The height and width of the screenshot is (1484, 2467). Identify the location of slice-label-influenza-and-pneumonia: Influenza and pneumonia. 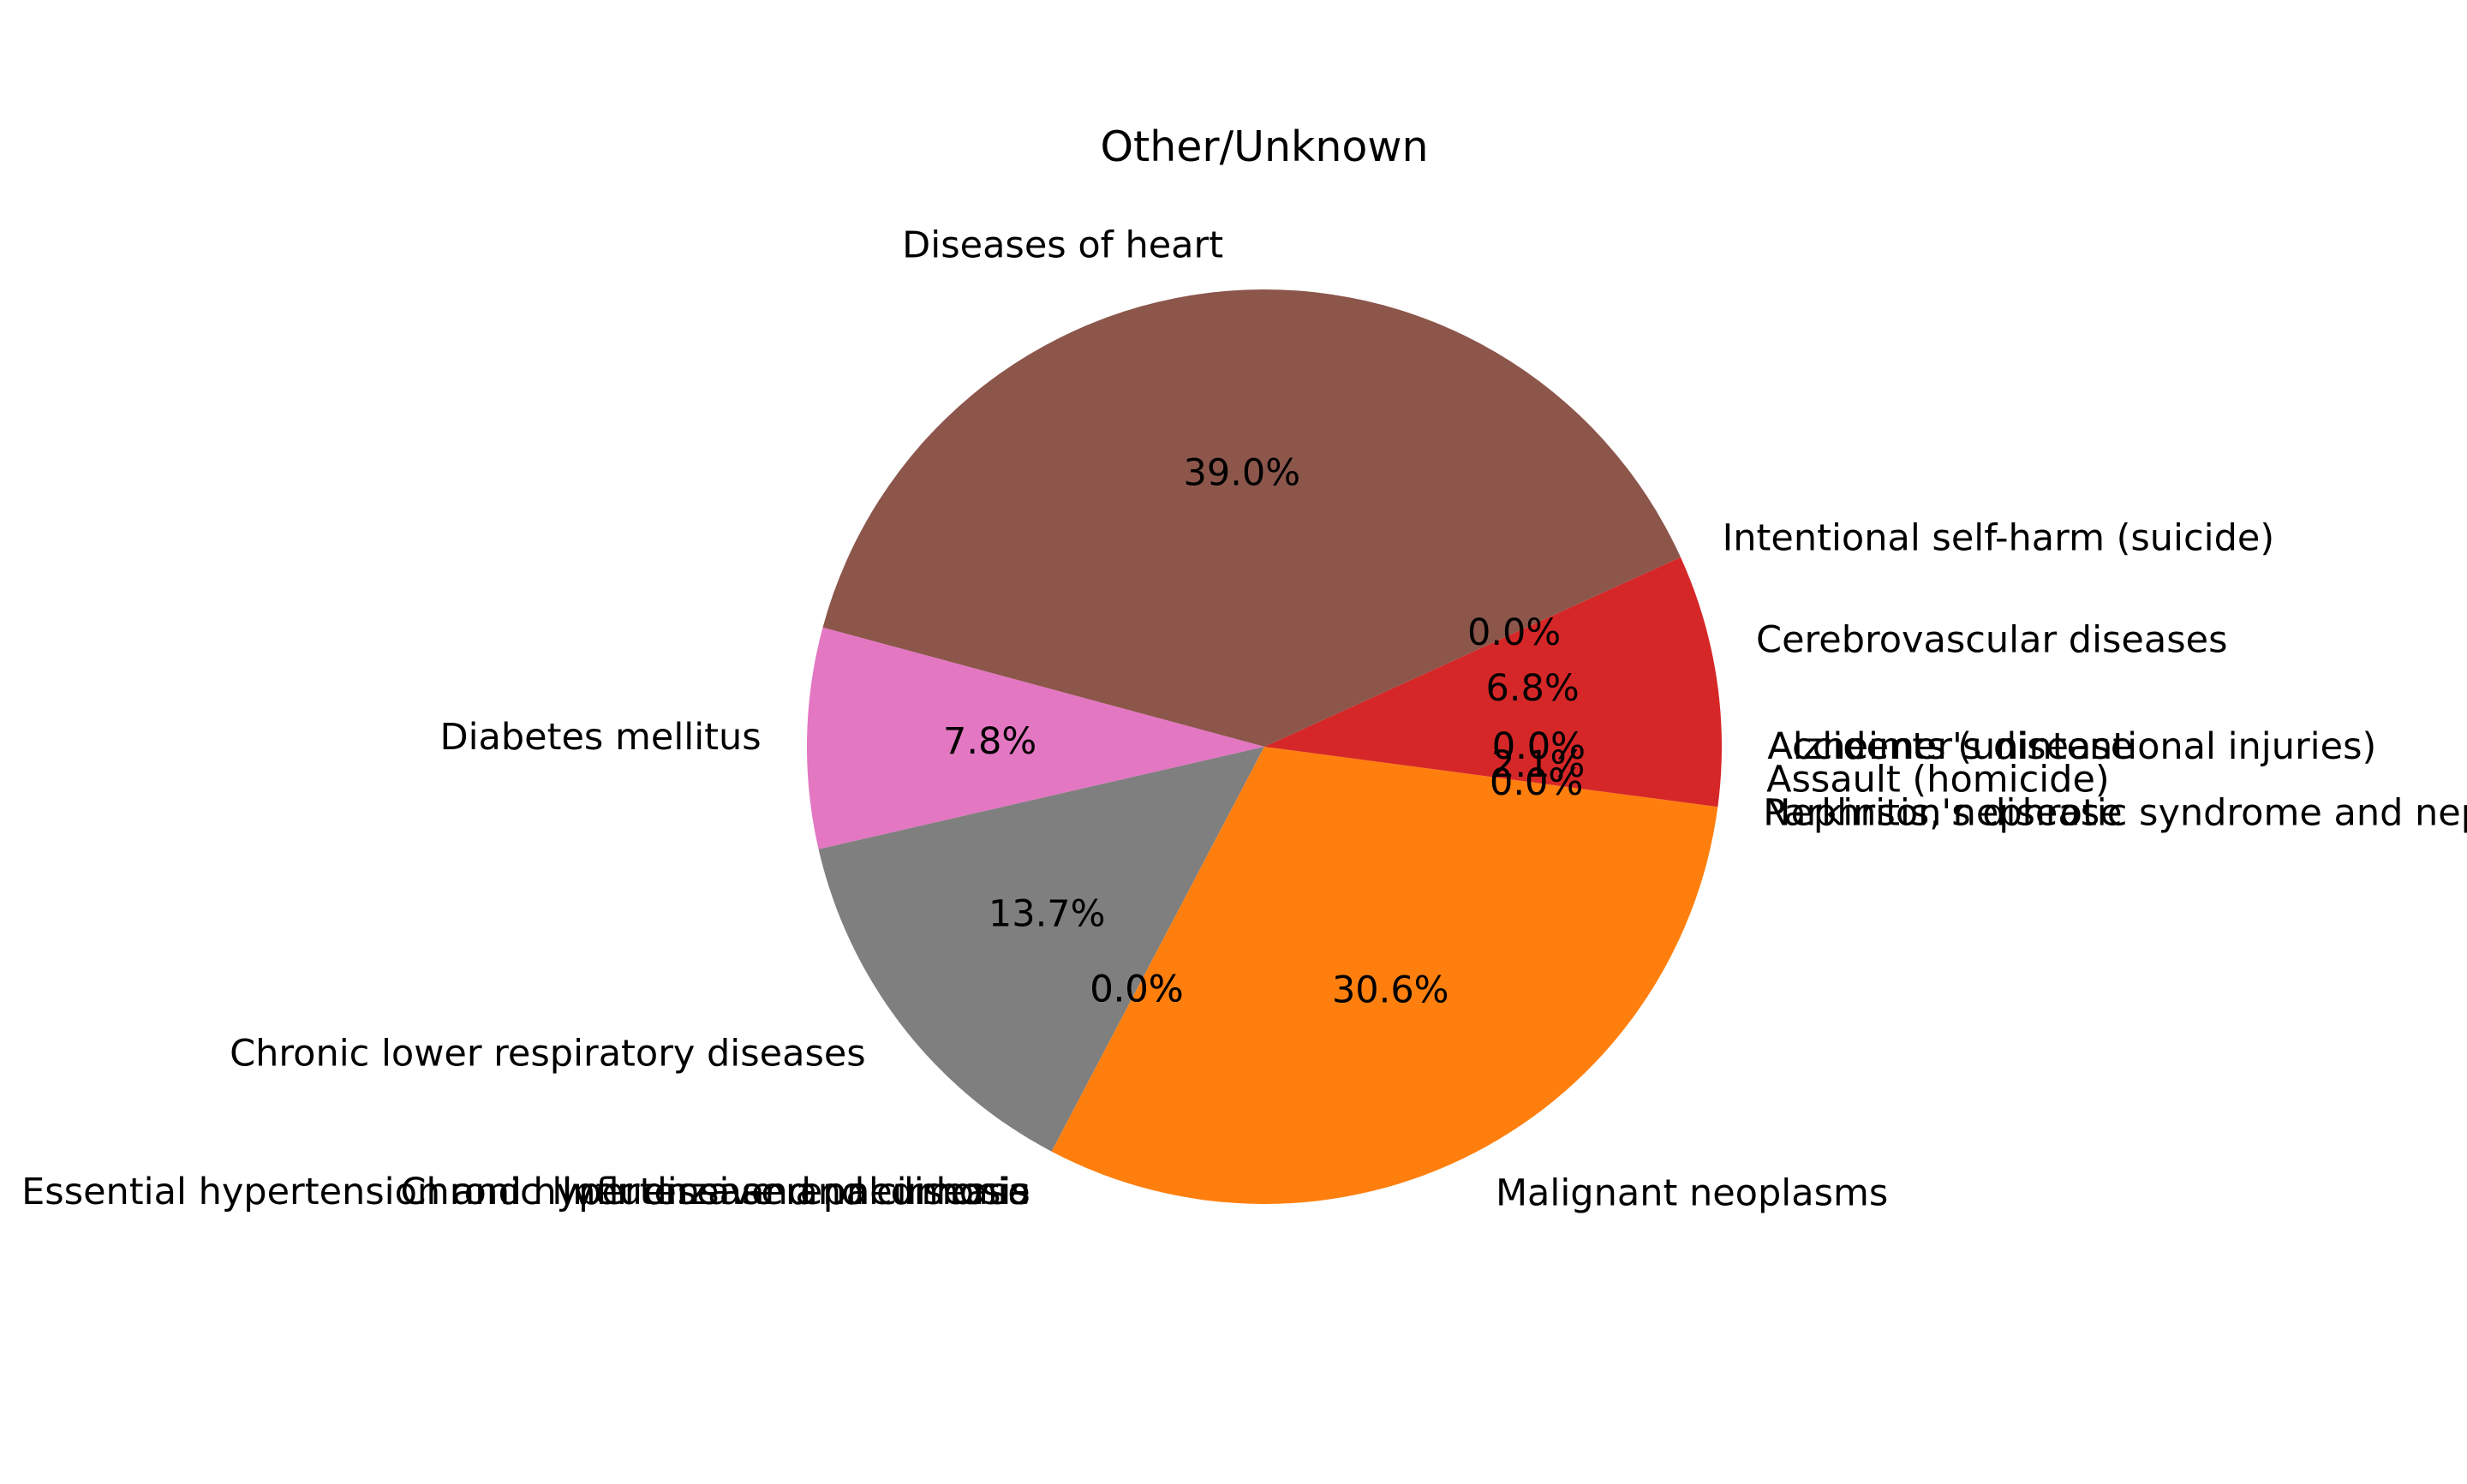
(796, 1192).